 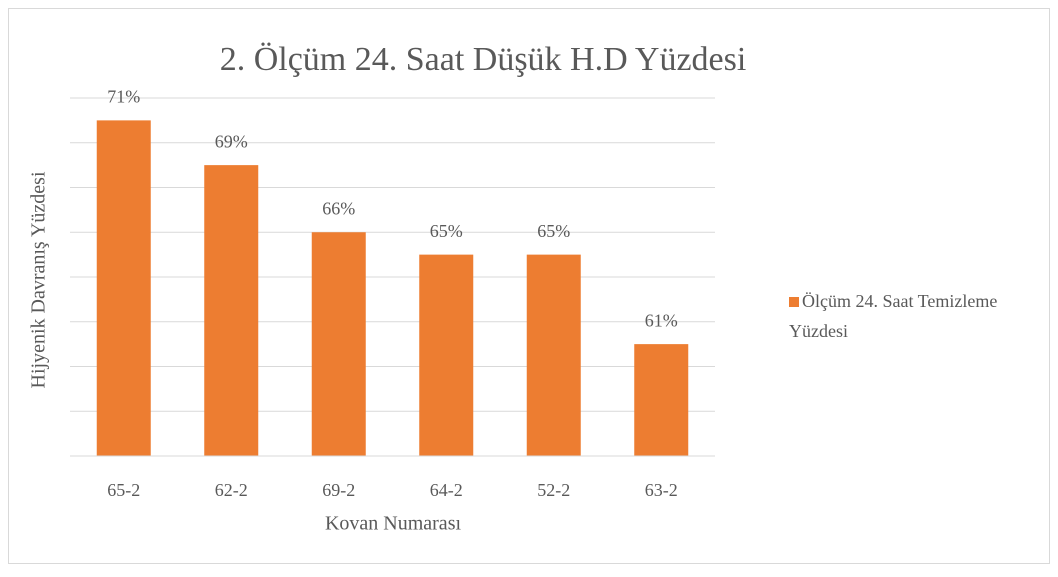 What do you see at coordinates (893, 316) in the screenshot?
I see `legend-label: Ölçüm 24. Saat Temizleme Yüzdesi` at bounding box center [893, 316].